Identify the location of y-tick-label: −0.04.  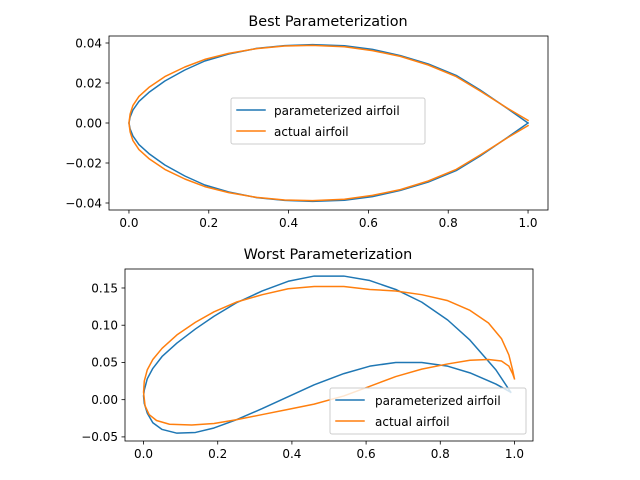
(83, 203).